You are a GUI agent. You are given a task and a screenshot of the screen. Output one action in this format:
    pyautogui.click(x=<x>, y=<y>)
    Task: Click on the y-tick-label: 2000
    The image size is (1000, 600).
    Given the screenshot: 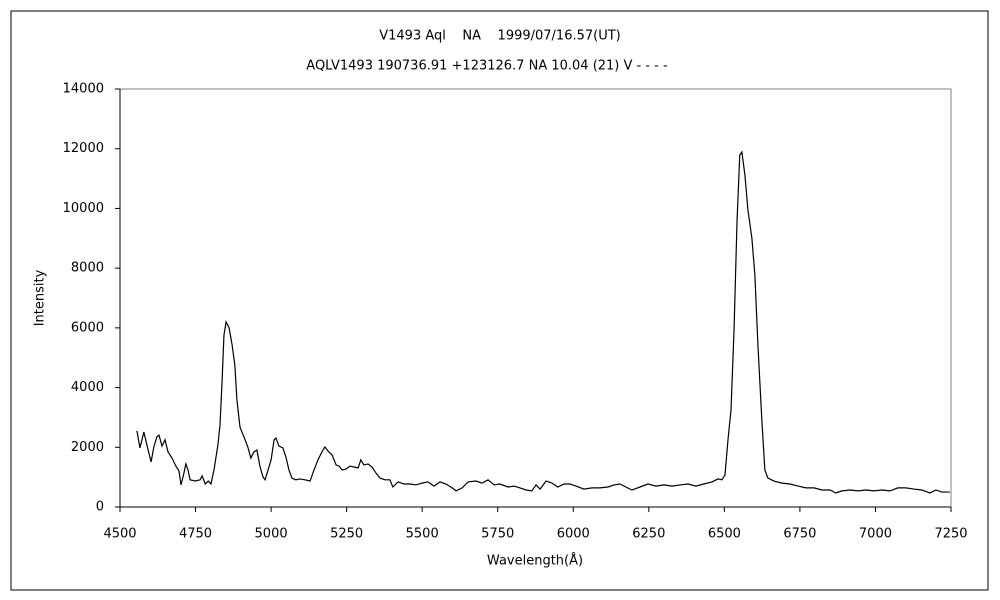 What is the action you would take?
    pyautogui.click(x=87, y=447)
    